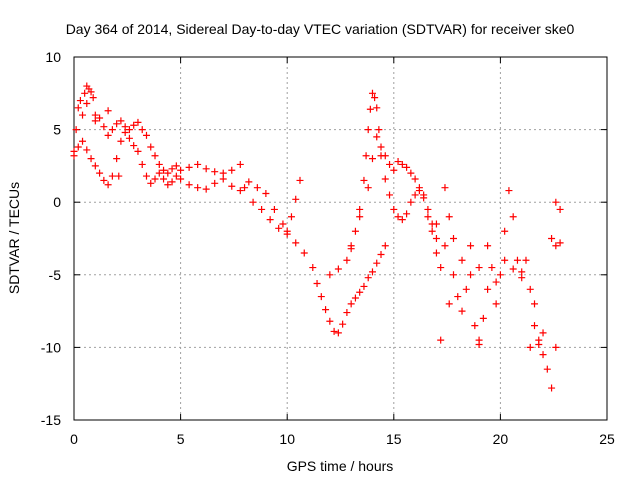 The width and height of the screenshot is (640, 480). Describe the element at coordinates (157, 129) in the screenshot. I see `series-upper-track-a` at that location.